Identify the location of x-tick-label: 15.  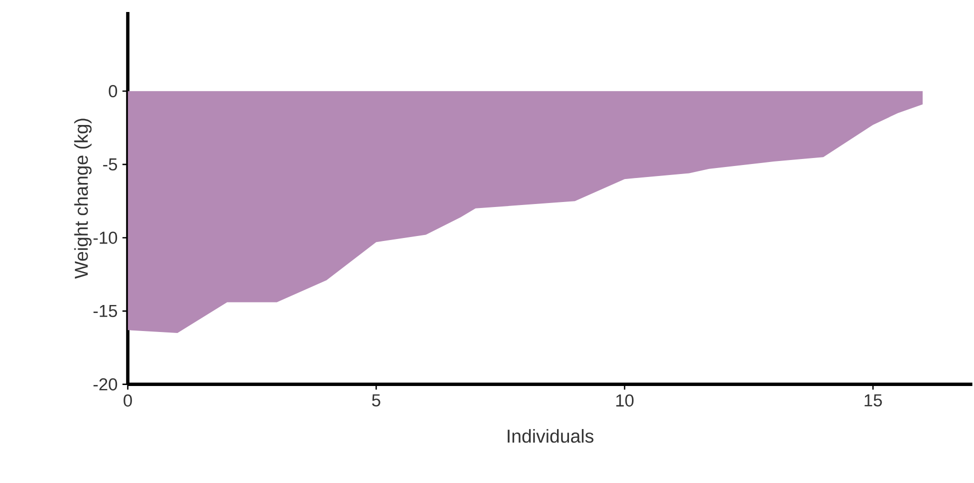
(873, 400).